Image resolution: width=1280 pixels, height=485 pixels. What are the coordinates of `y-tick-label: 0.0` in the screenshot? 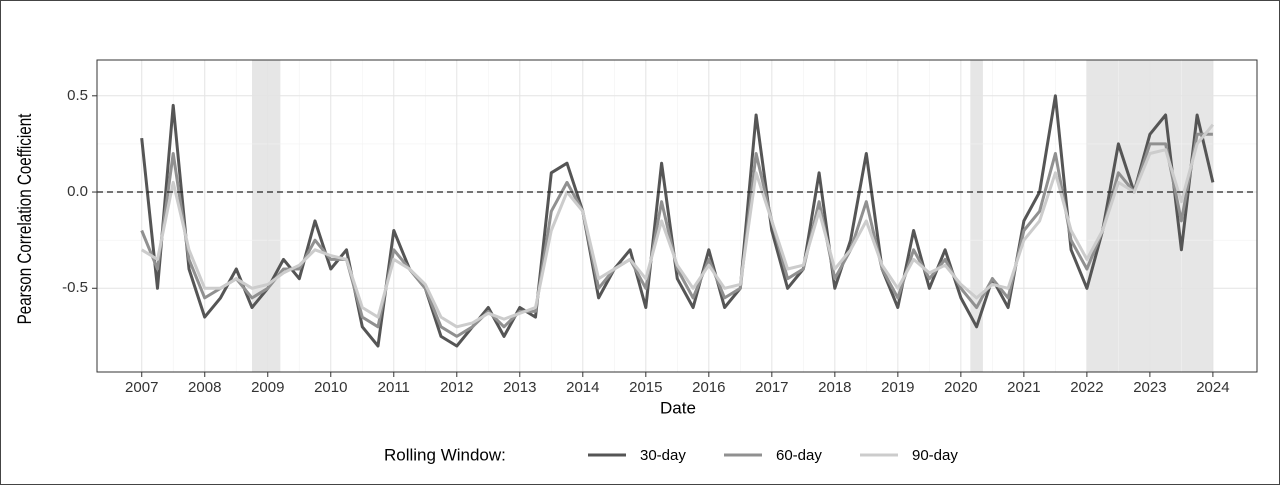 It's located at (77, 191).